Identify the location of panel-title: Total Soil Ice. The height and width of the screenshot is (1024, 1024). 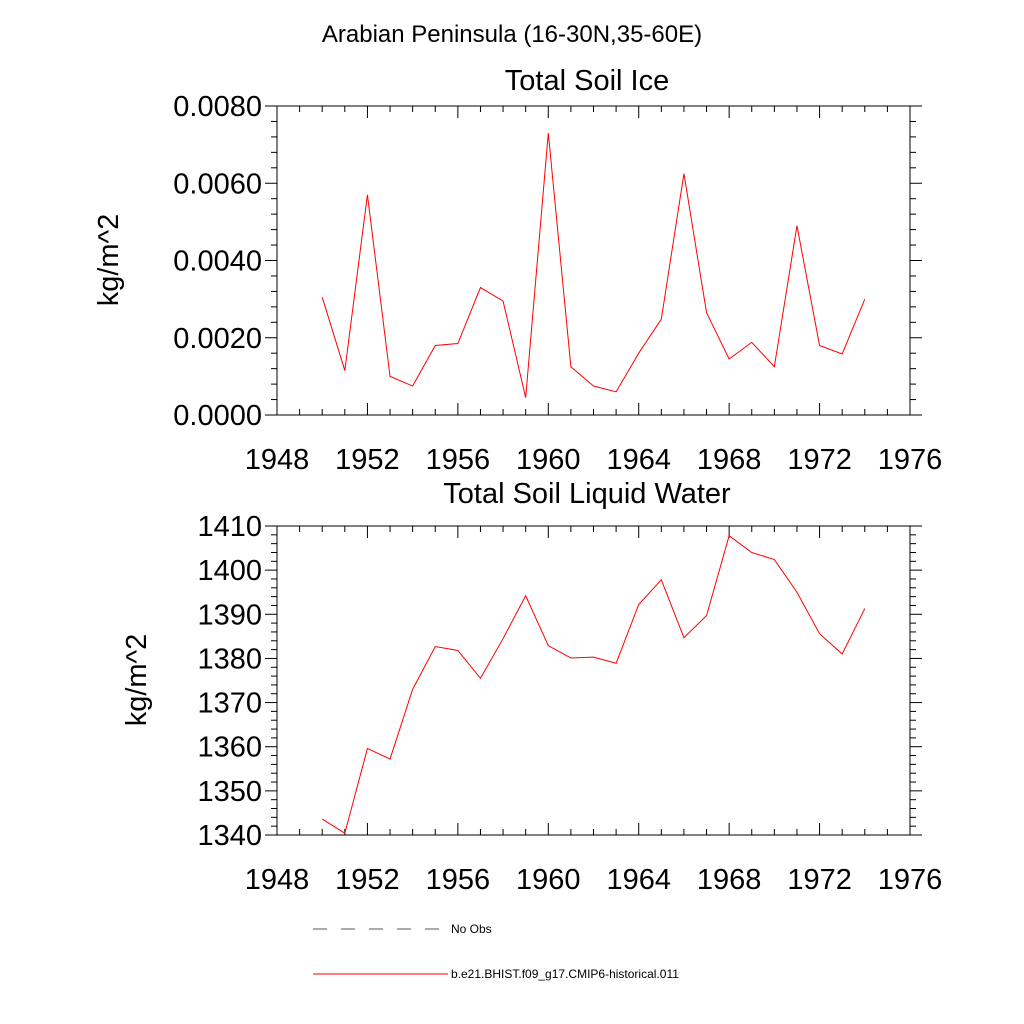
(587, 81).